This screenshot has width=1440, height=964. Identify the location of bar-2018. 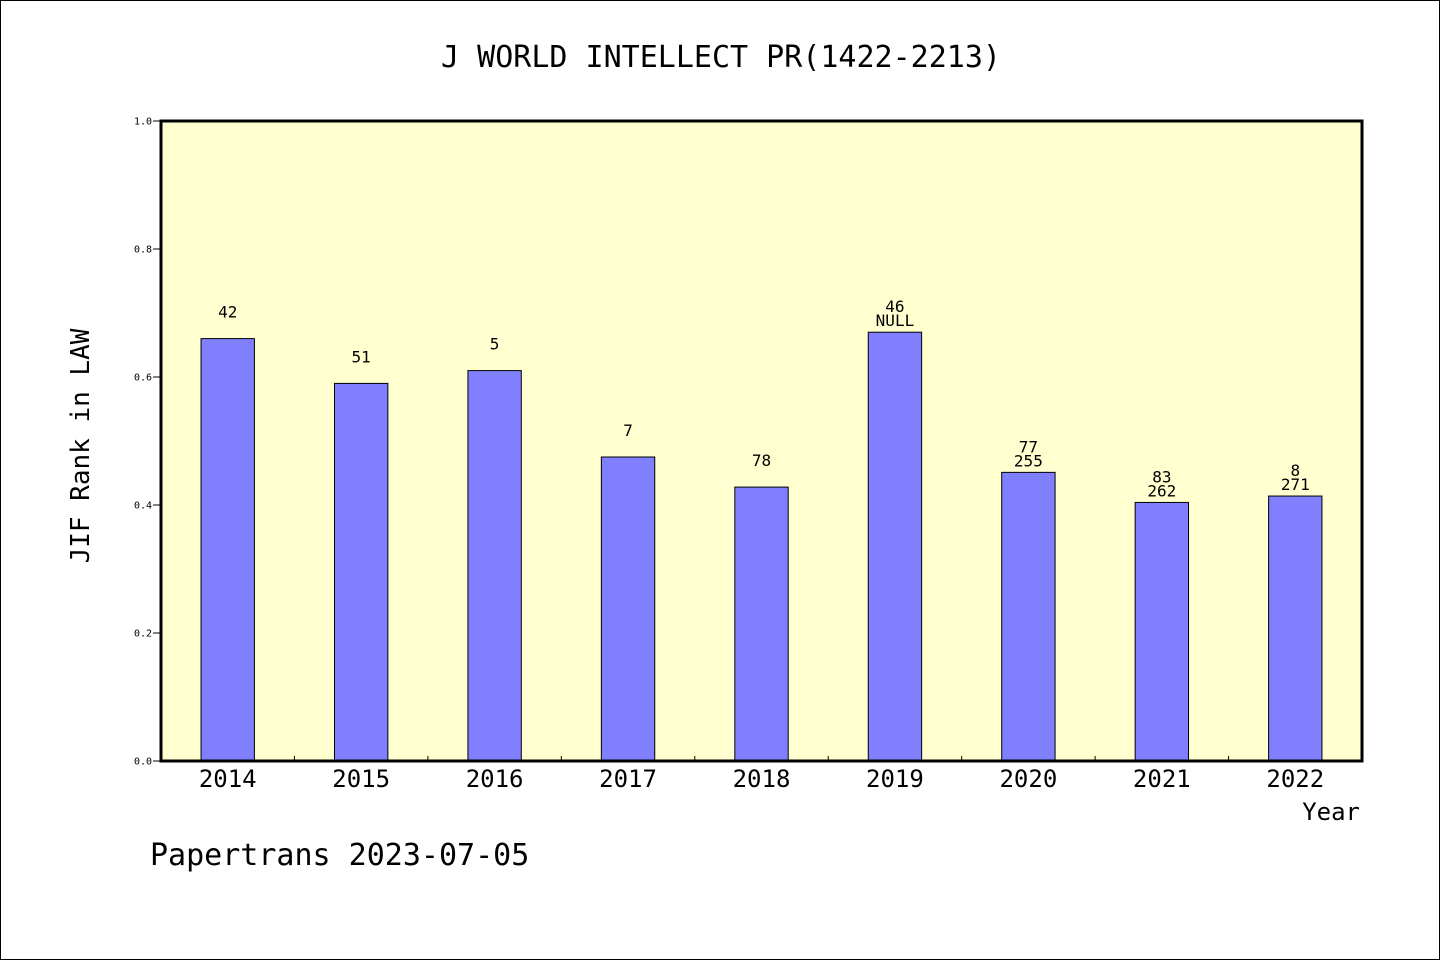
(761, 624).